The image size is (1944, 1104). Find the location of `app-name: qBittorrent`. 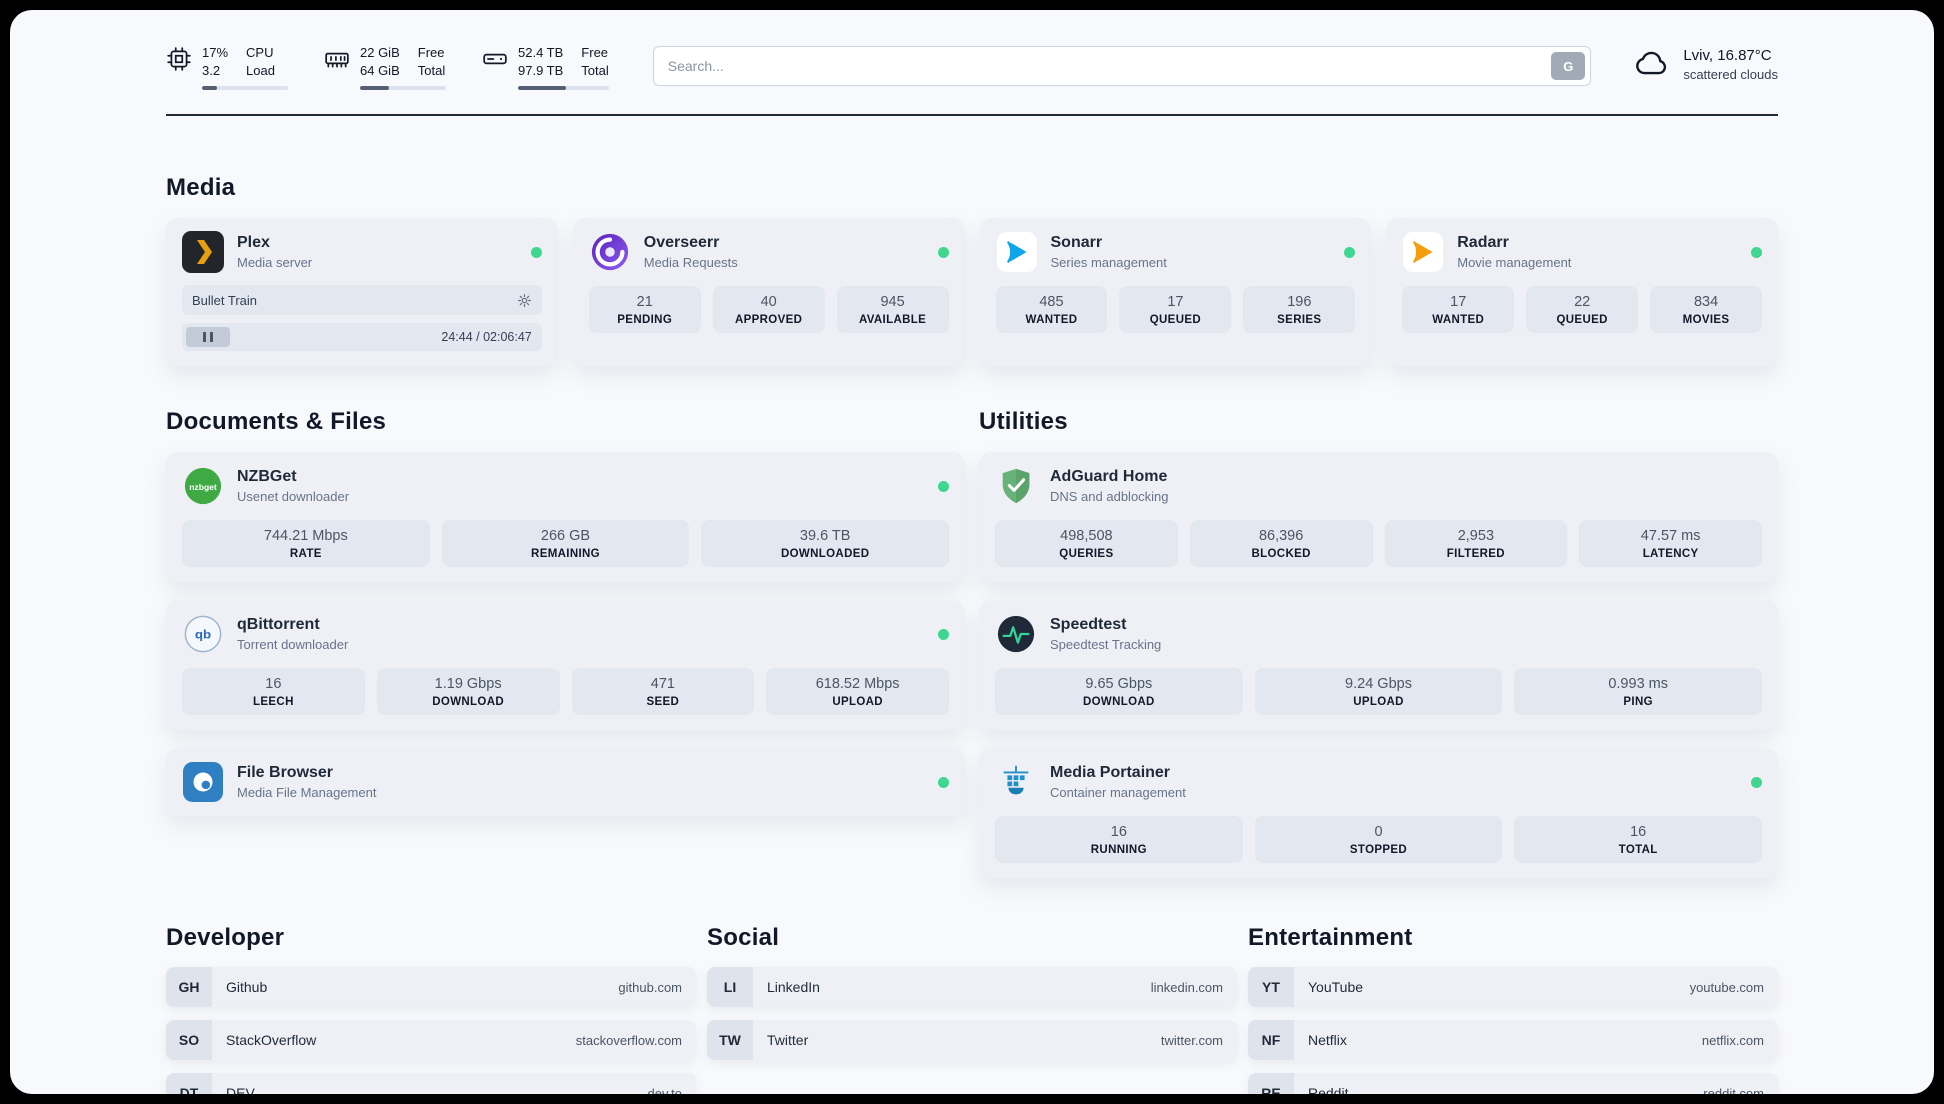

app-name: qBittorrent is located at coordinates (278, 625).